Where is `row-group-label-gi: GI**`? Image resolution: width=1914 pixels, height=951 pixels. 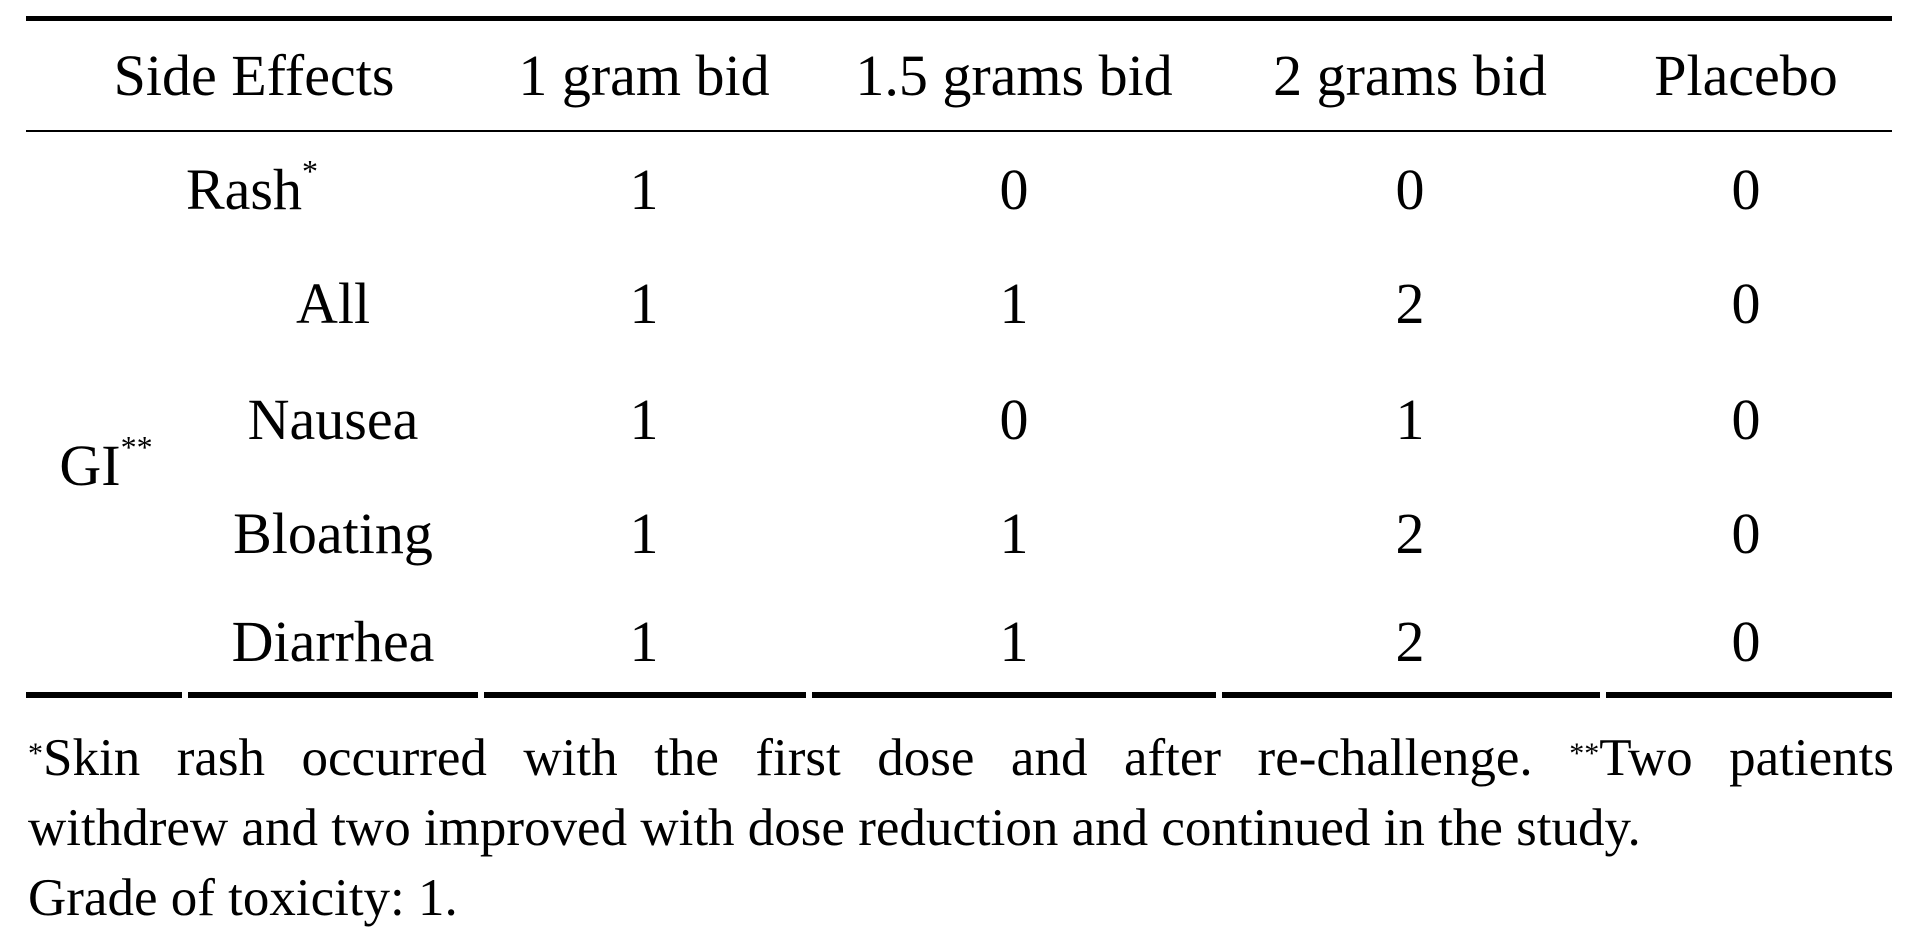 row-group-label-gi: GI** is located at coordinates (105, 463).